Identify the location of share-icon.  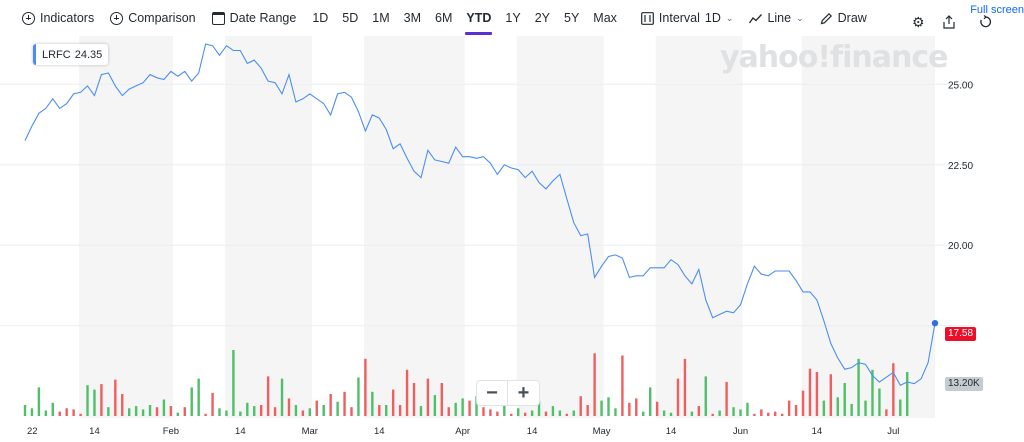
(949, 22).